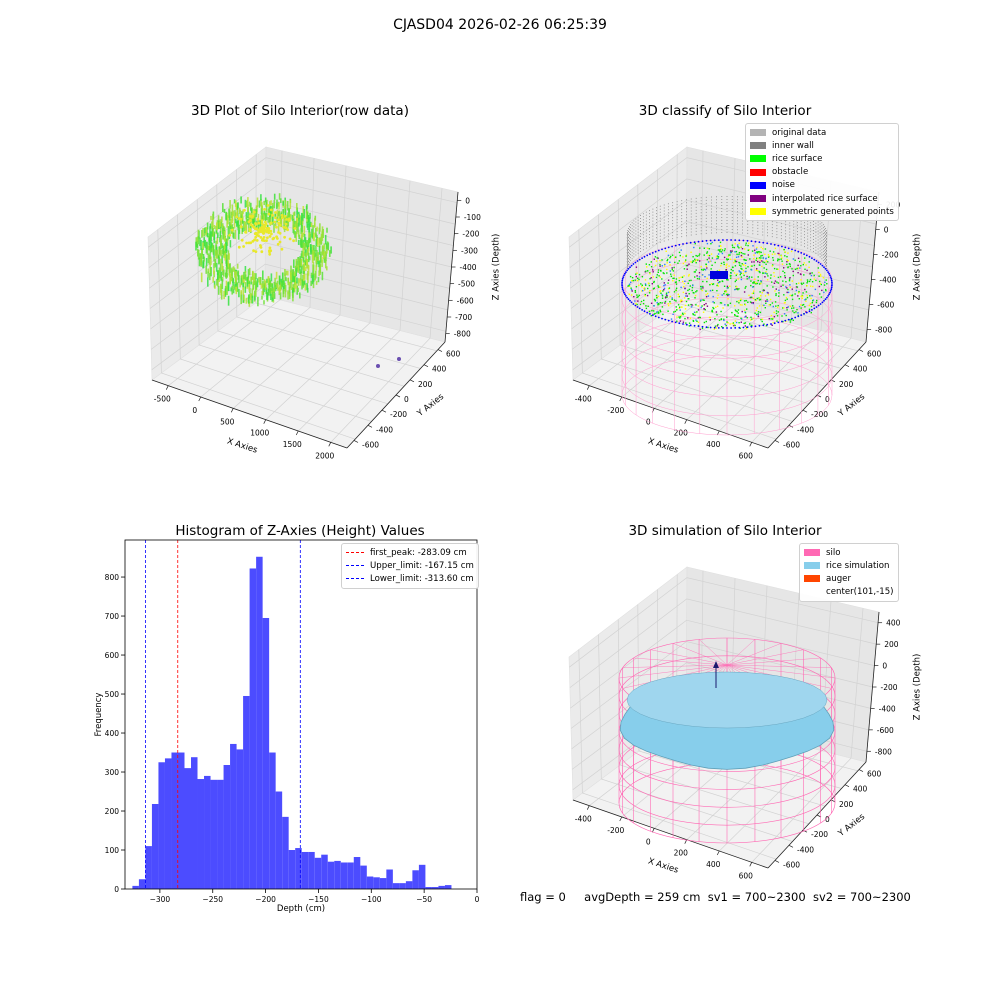 The image size is (1000, 1000). Describe the element at coordinates (424, 899) in the screenshot. I see `histogram-x-tick-label: −50` at that location.